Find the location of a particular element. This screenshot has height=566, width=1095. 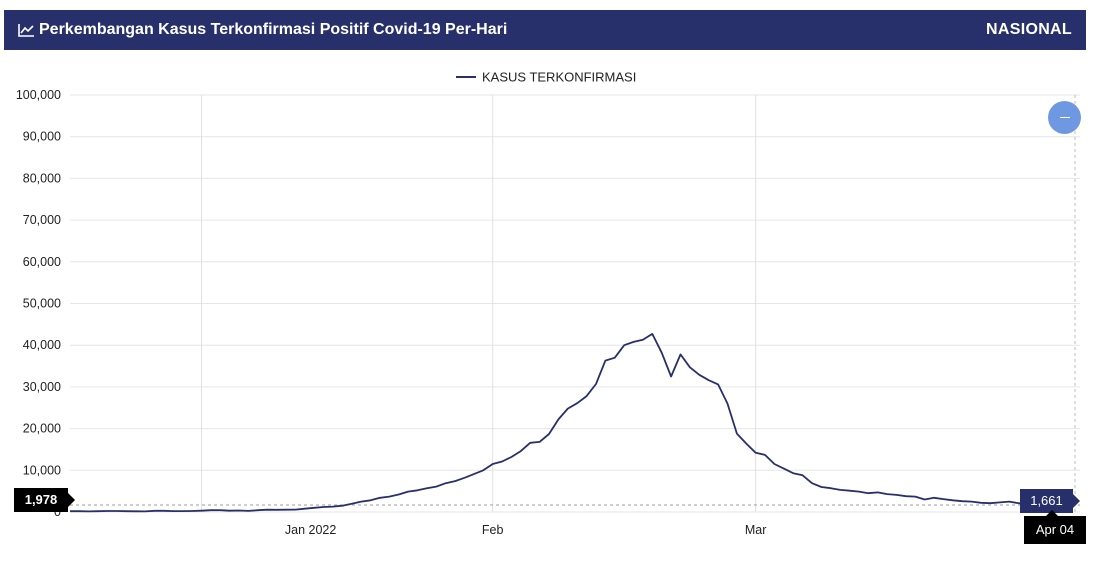

y-tick-label: 100,000 is located at coordinates (38, 95).